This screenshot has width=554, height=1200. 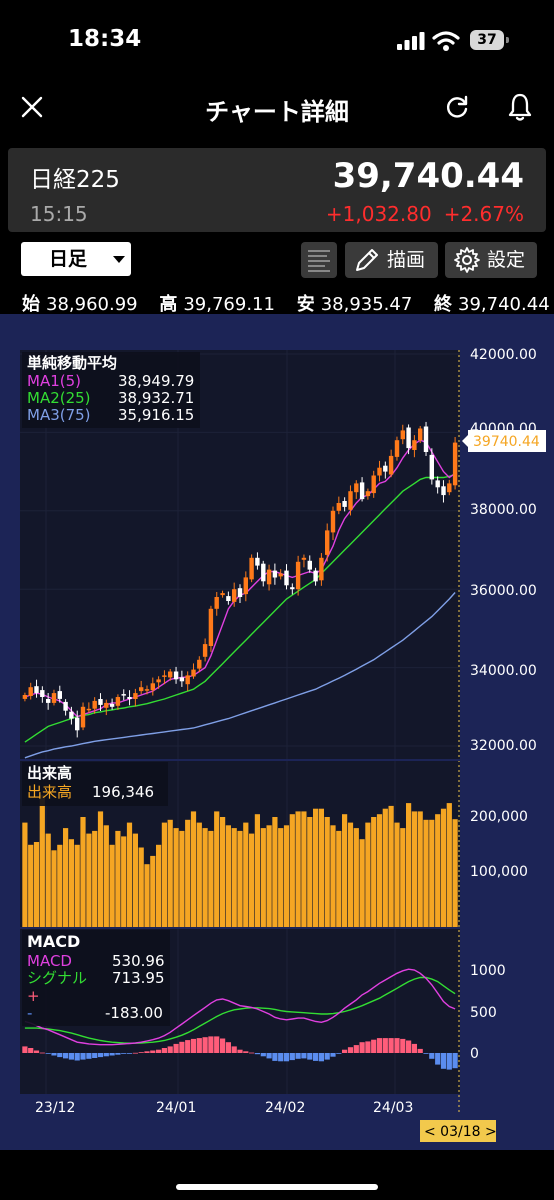 I want to click on macd-tick-0: 0, so click(x=474, y=1054).